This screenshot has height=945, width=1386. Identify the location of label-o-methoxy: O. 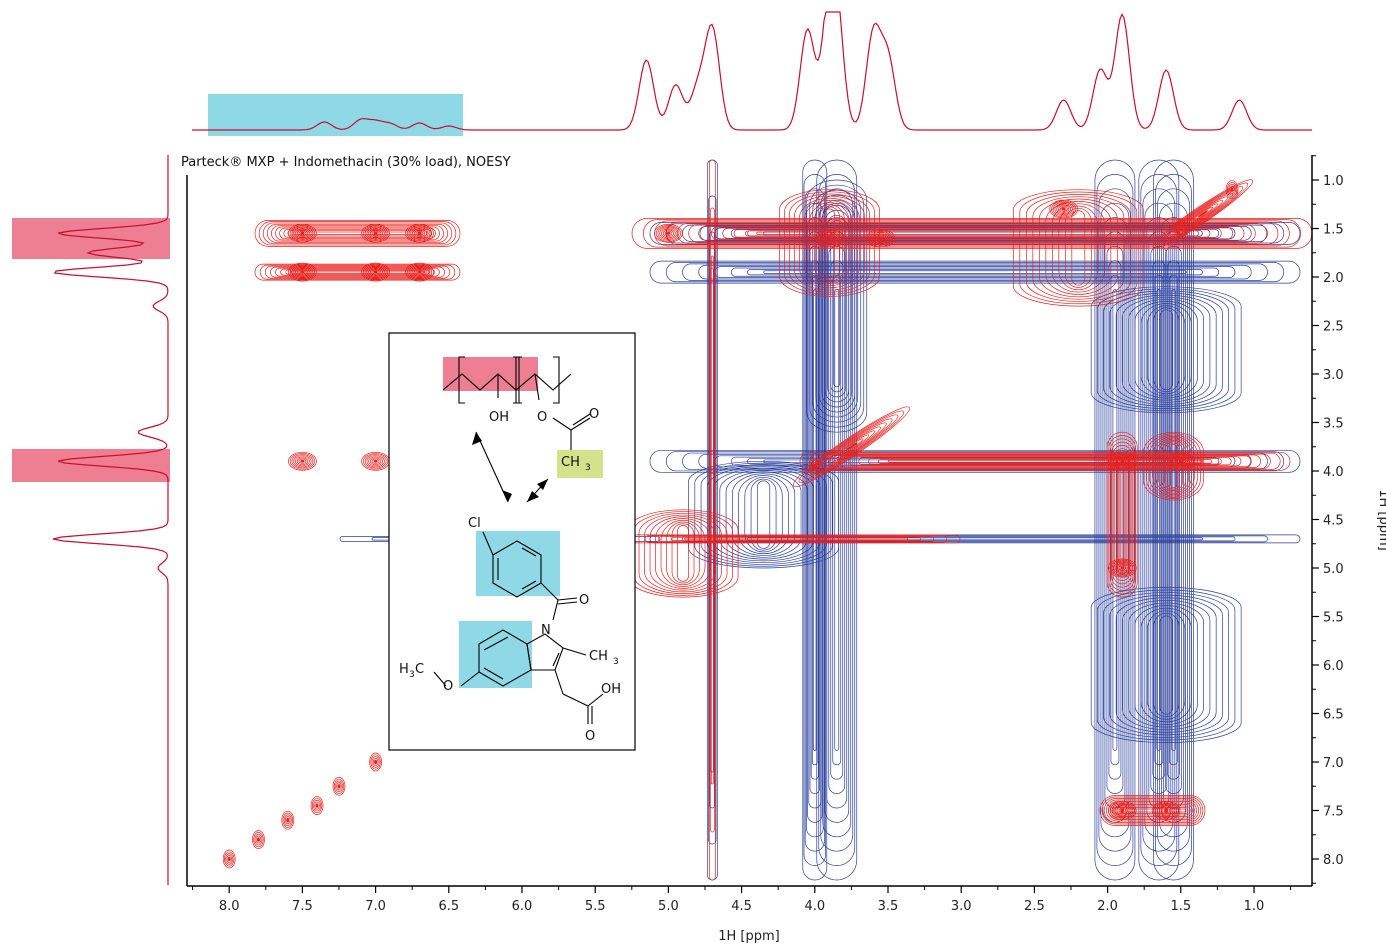
(448, 686).